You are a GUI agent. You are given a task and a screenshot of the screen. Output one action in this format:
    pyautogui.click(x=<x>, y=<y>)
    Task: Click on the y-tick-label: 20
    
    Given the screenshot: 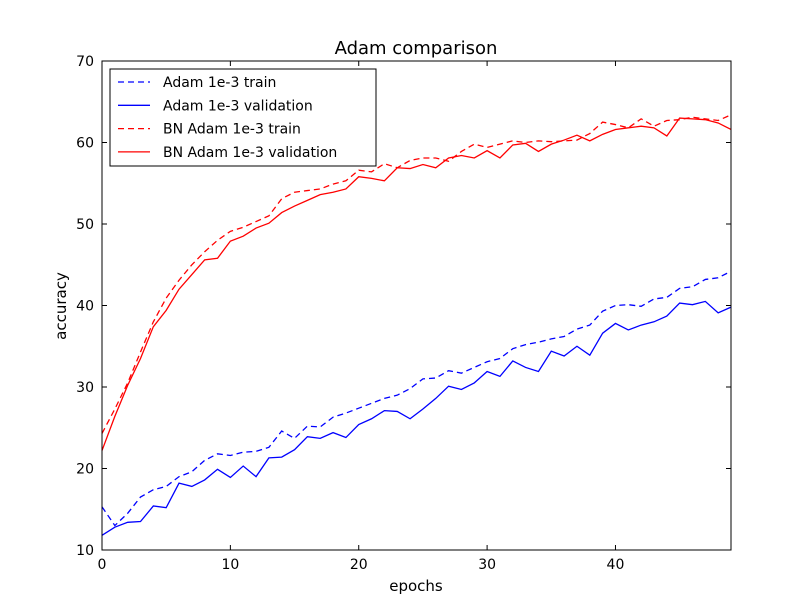 What is the action you would take?
    pyautogui.click(x=85, y=470)
    